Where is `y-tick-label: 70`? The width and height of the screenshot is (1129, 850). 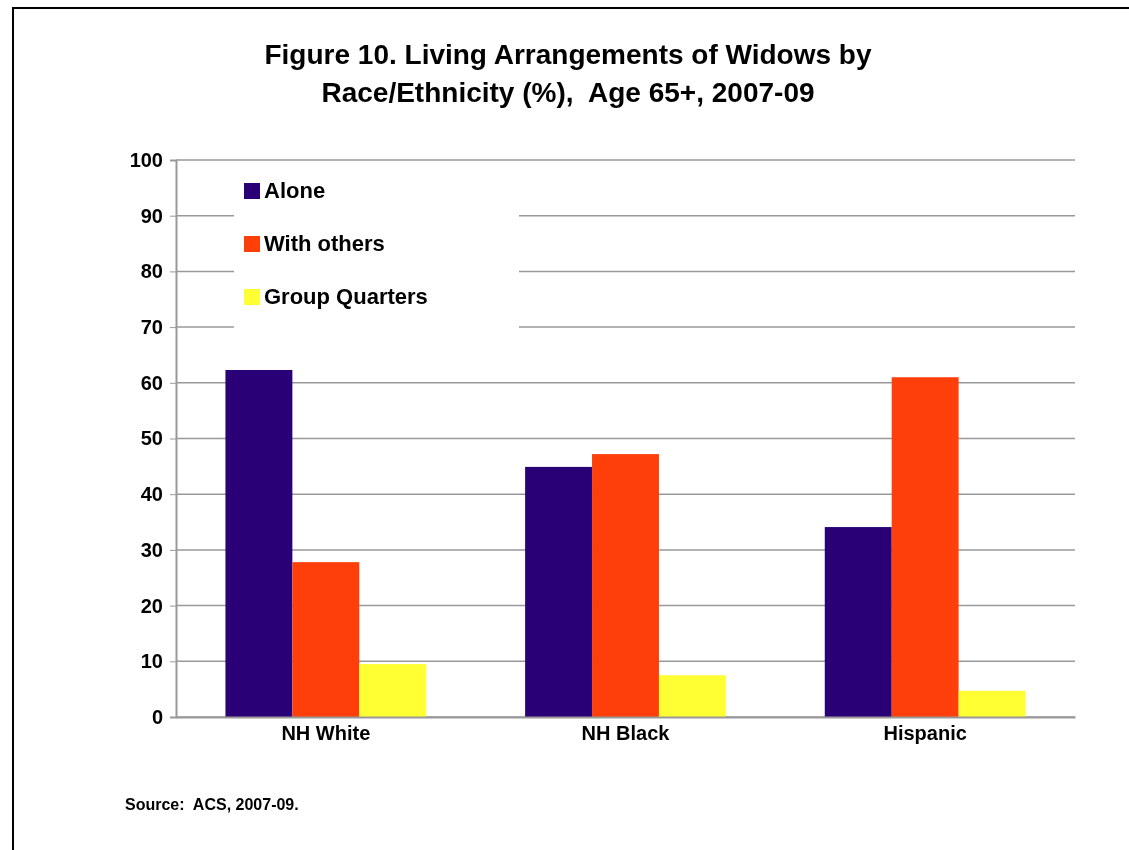
y-tick-label: 70 is located at coordinates (151, 327).